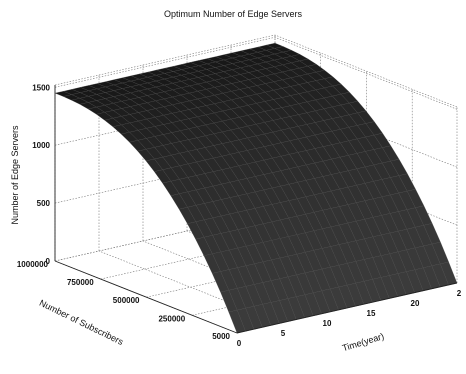 The height and width of the screenshot is (374, 466). I want to click on y-tick-label: 1000000, so click(33, 264).